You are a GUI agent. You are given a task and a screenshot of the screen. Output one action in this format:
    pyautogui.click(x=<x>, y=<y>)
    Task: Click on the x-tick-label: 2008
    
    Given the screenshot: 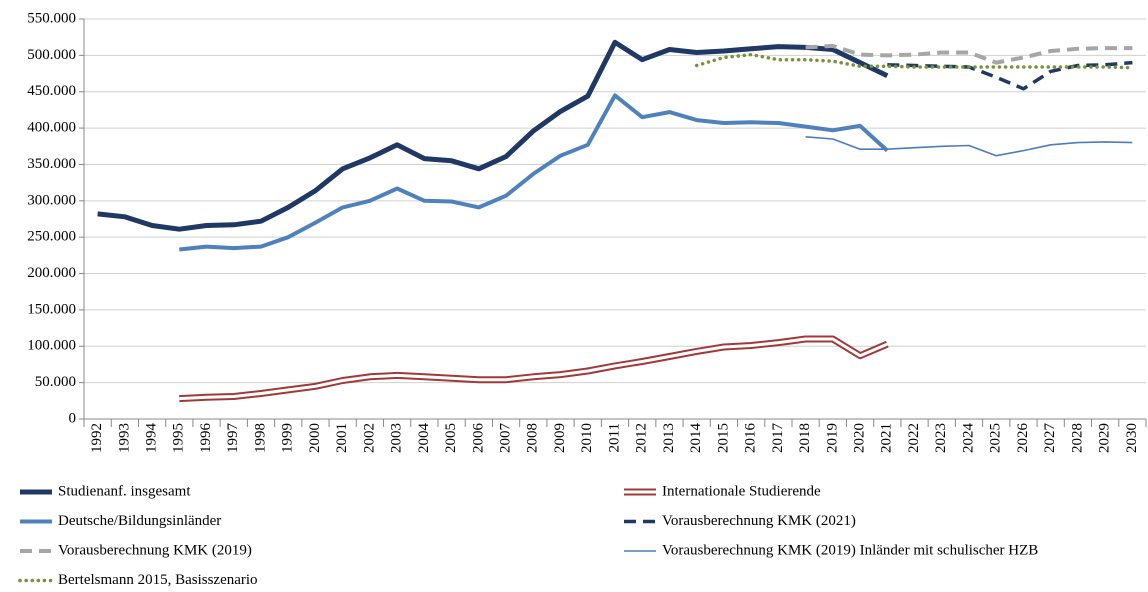 What is the action you would take?
    pyautogui.click(x=533, y=438)
    